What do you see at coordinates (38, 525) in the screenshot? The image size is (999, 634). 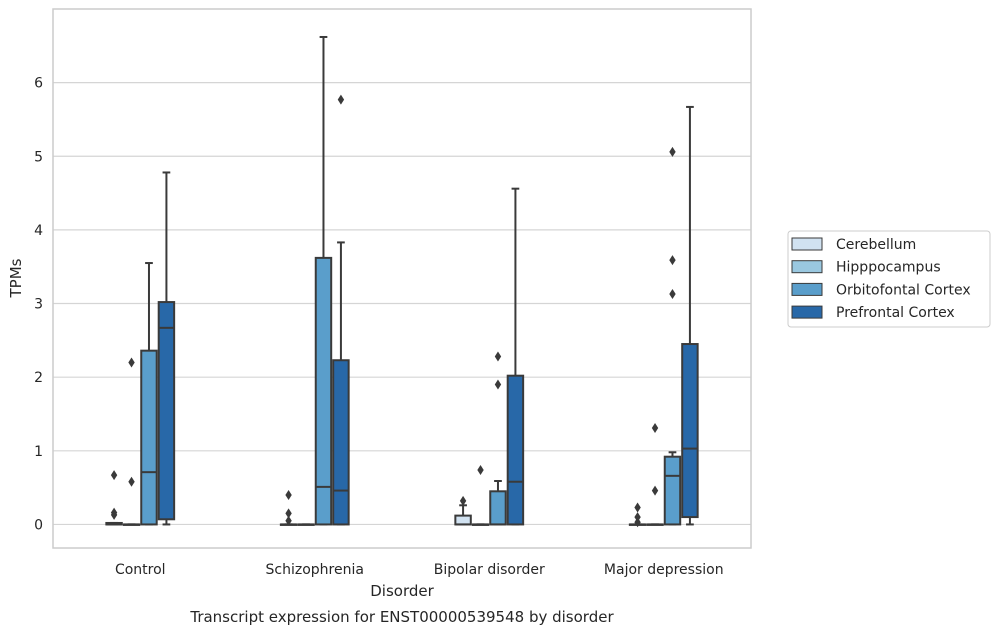 I see `y-tick-label: 0` at bounding box center [38, 525].